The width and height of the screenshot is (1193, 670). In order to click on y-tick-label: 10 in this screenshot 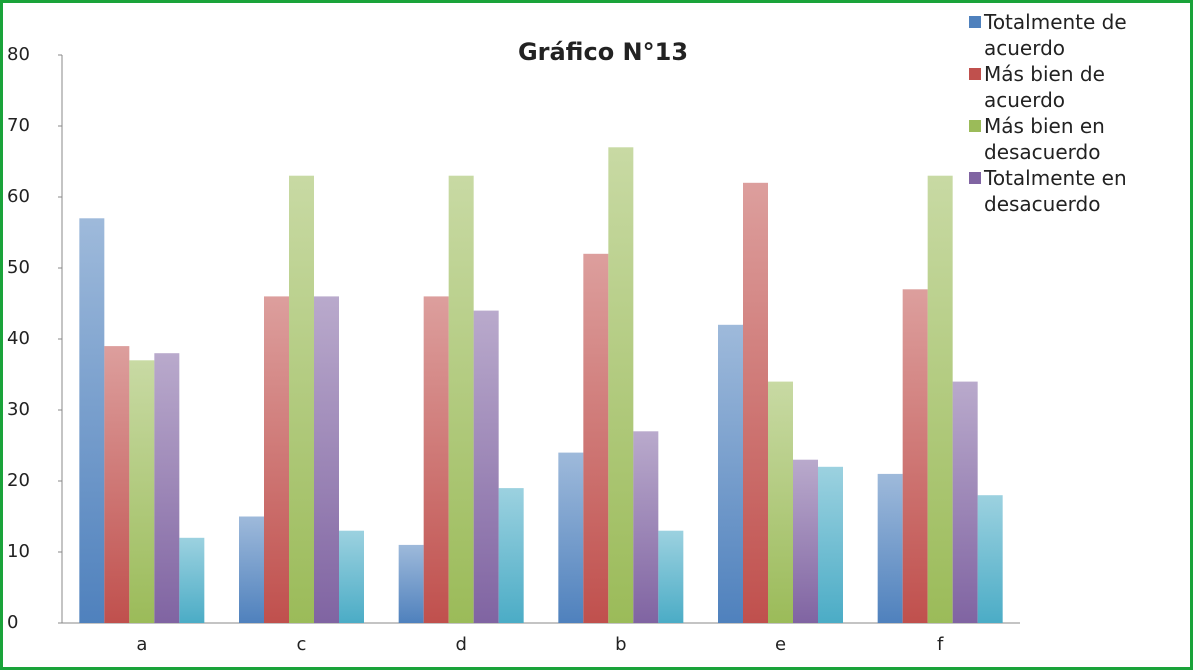, I will do `click(18, 551)`.